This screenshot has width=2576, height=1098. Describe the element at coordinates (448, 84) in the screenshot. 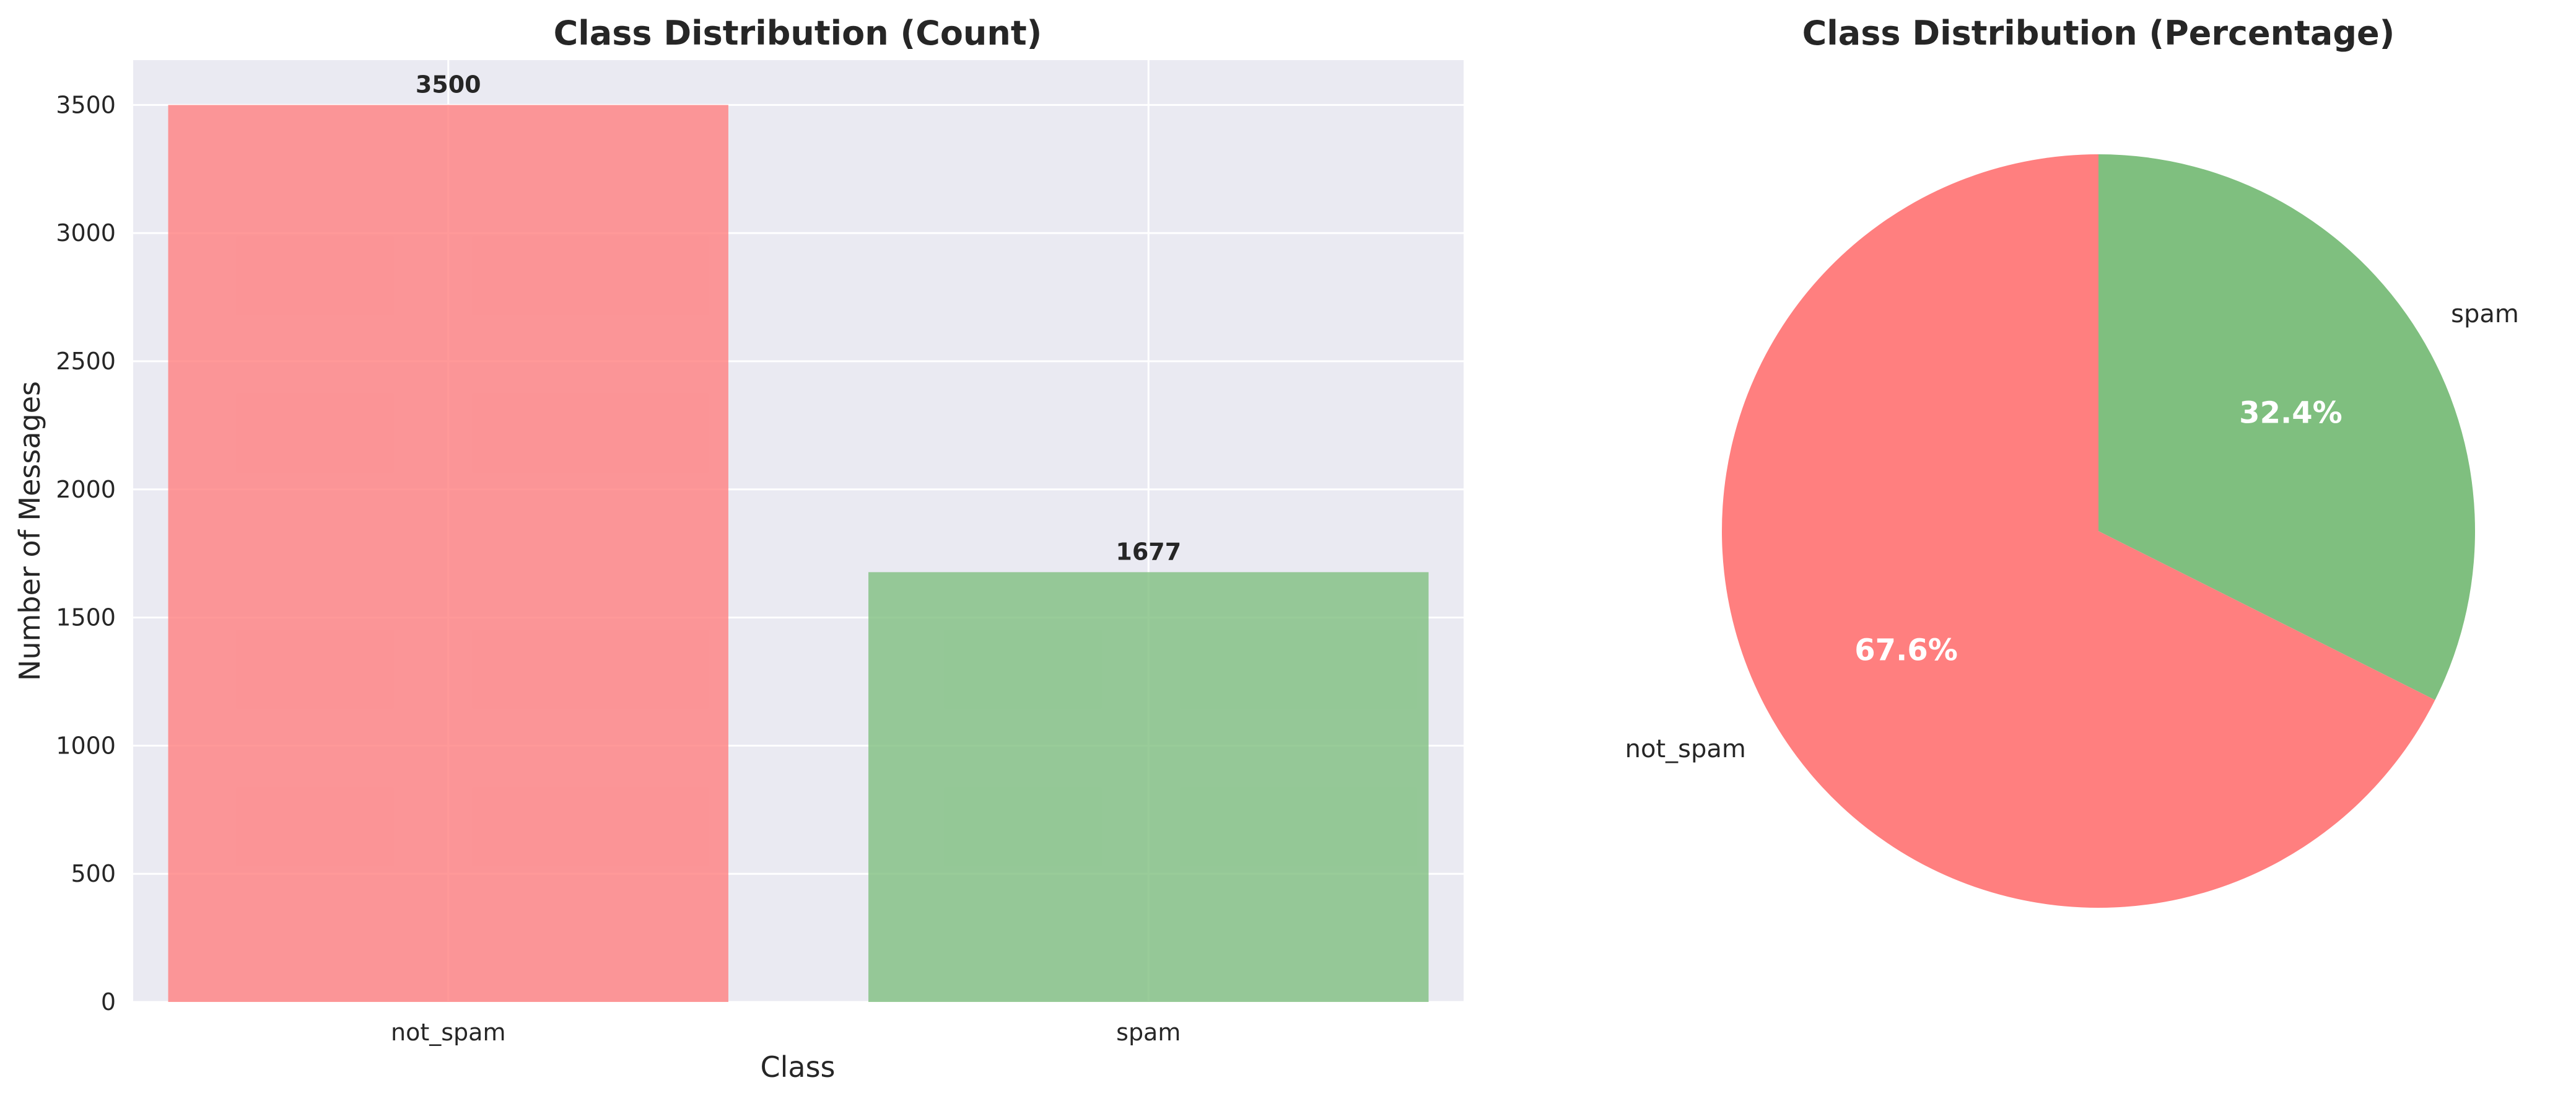

I see `bar-value-label-not-spam: 3500` at that location.